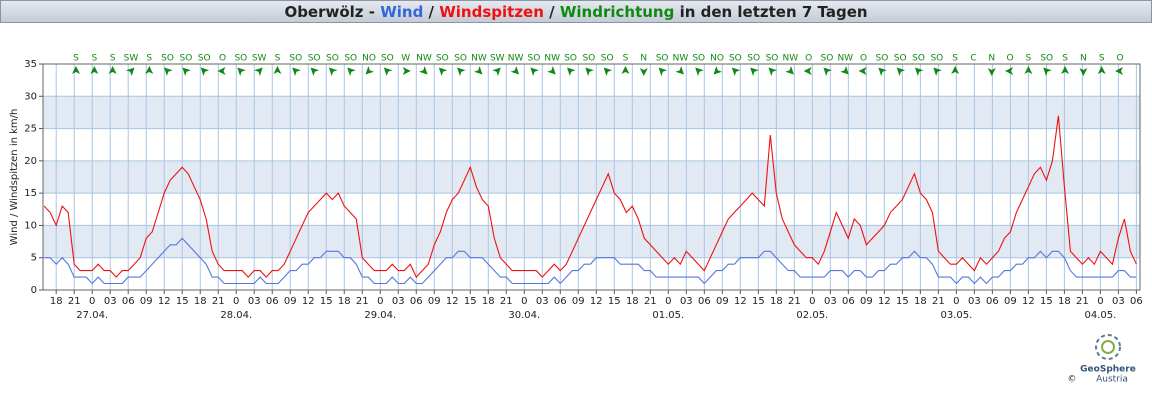 This screenshot has width=1152, height=400. What do you see at coordinates (590, 261) in the screenshot?
I see `series-line` at bounding box center [590, 261].